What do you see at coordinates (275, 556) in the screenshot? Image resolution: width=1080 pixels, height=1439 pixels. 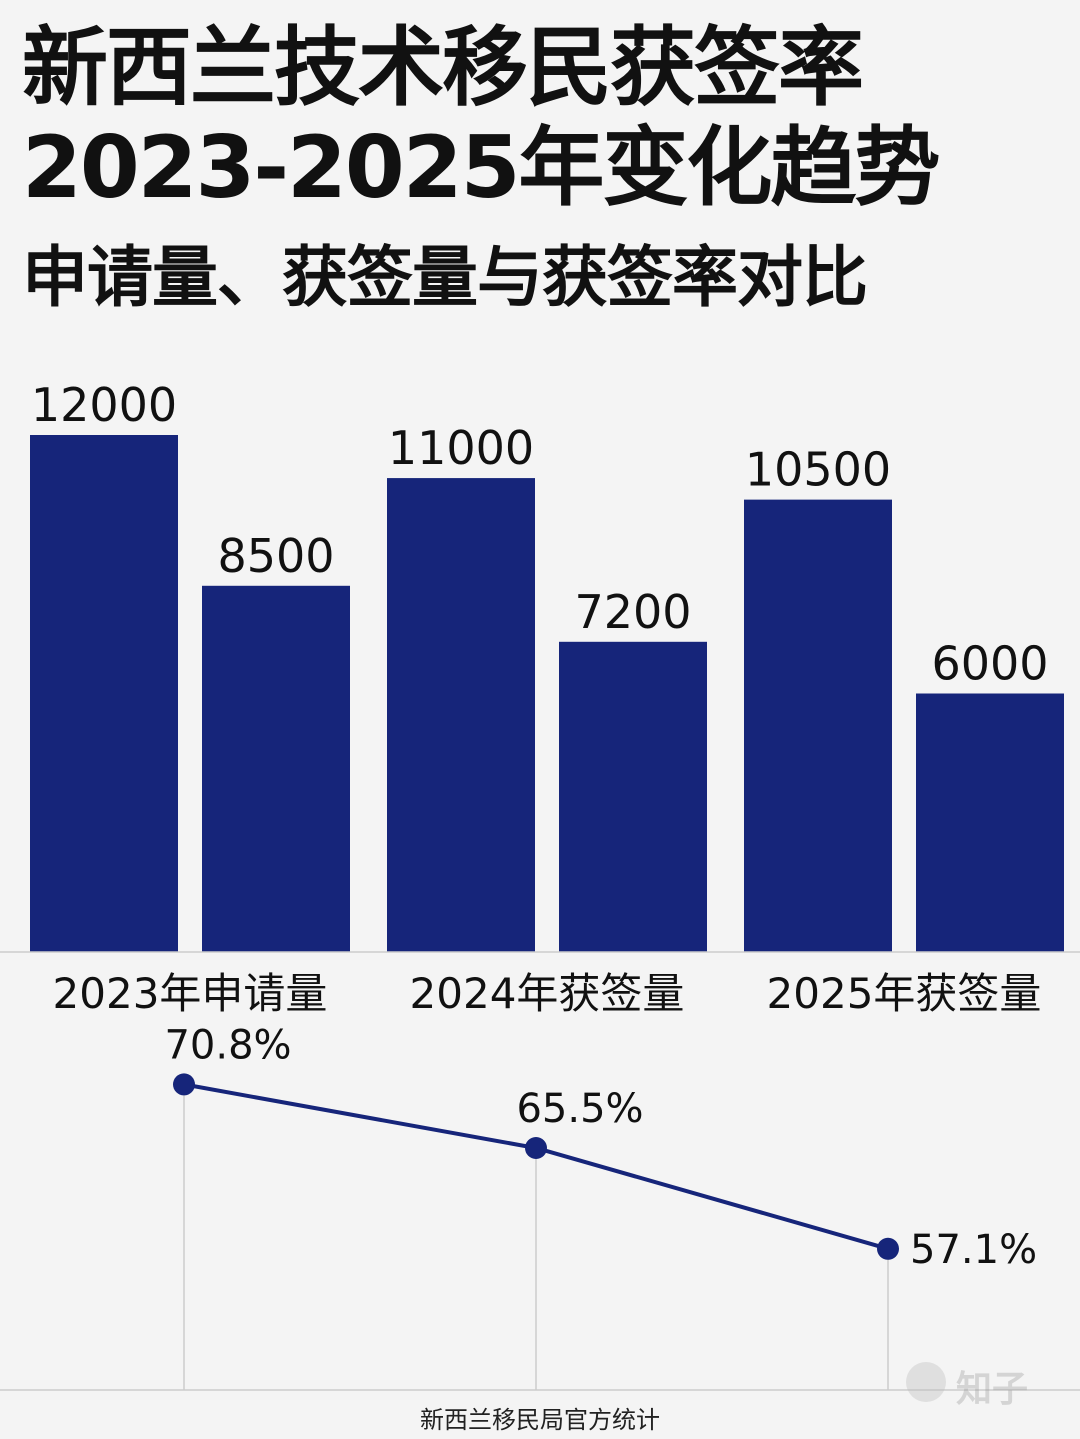 I see `bar-value-label: 8500` at bounding box center [275, 556].